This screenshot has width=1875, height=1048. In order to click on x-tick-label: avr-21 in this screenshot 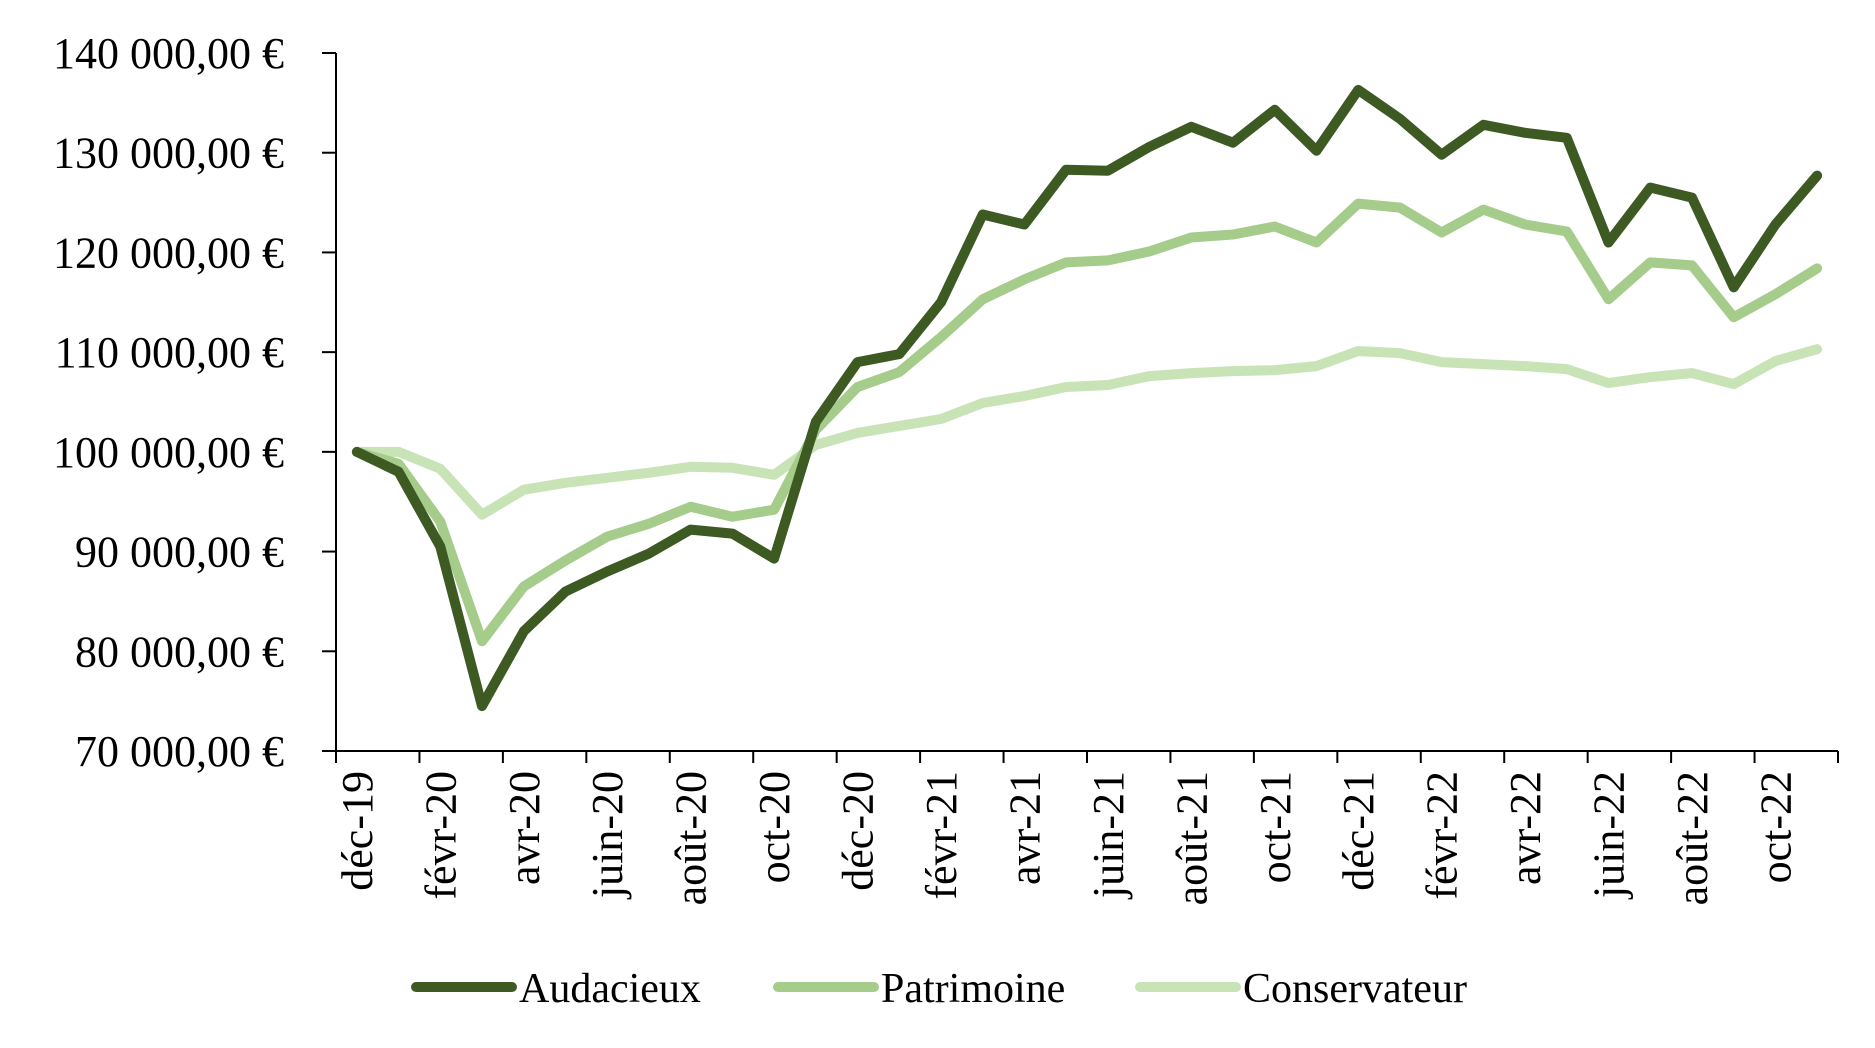, I will do `click(1024, 828)`.